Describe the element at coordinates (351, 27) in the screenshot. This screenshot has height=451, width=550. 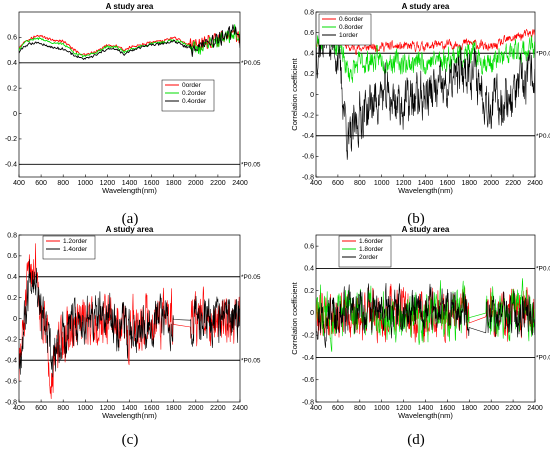
I see `legend-entry: 0.8order` at that location.